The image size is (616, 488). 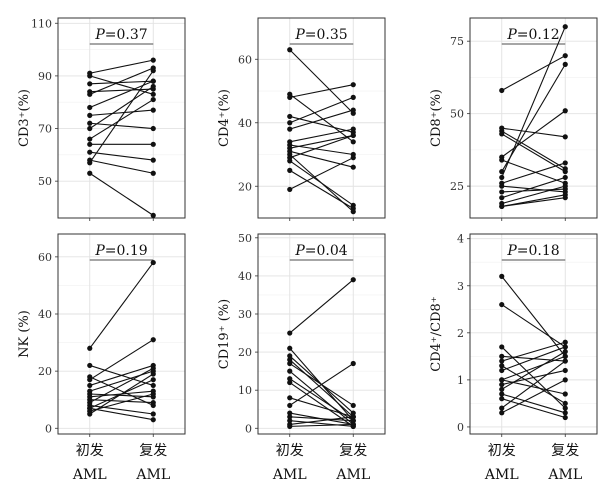 I want to click on y-tick-label: 10, so click(x=245, y=390).